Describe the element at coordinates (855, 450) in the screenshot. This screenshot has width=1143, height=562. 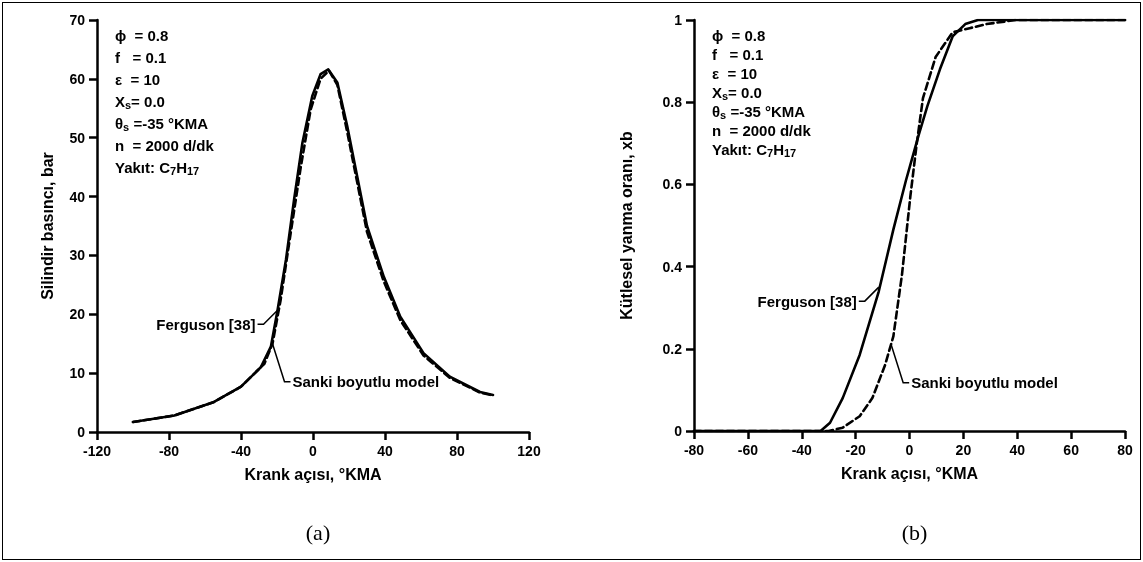
I see `x-tick-label: -20` at that location.